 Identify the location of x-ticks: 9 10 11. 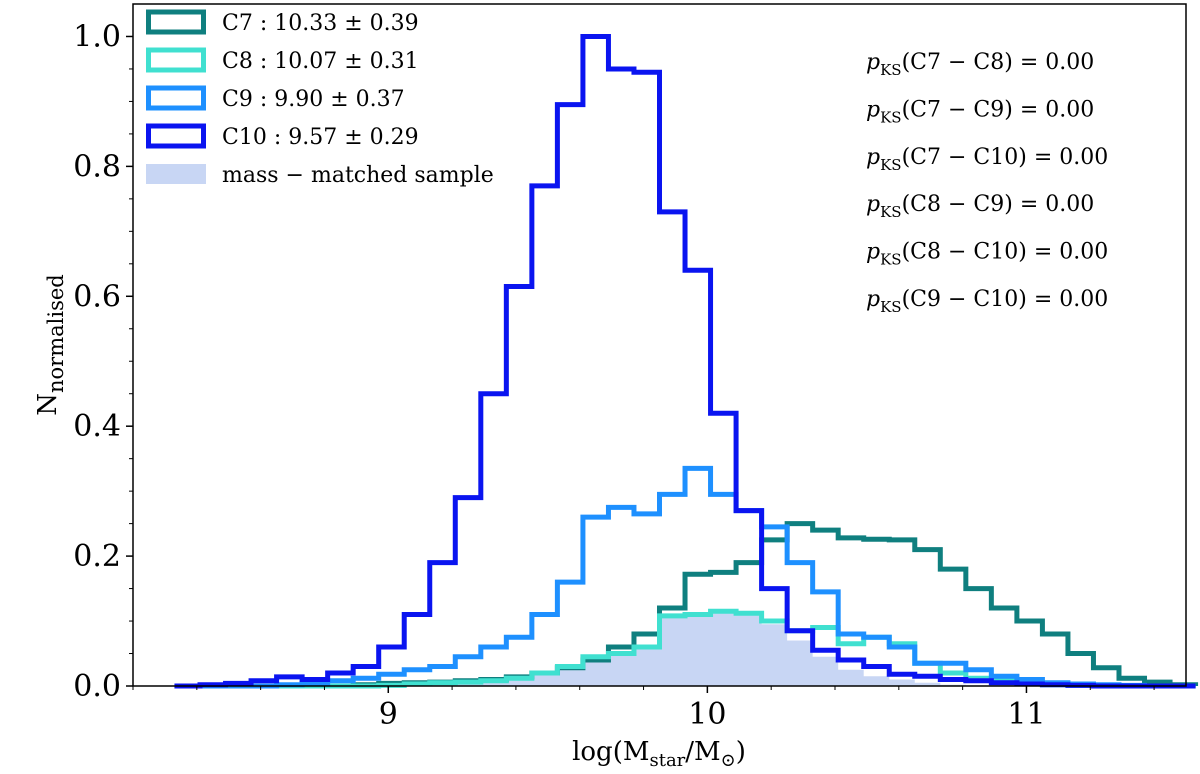
(643, 709).